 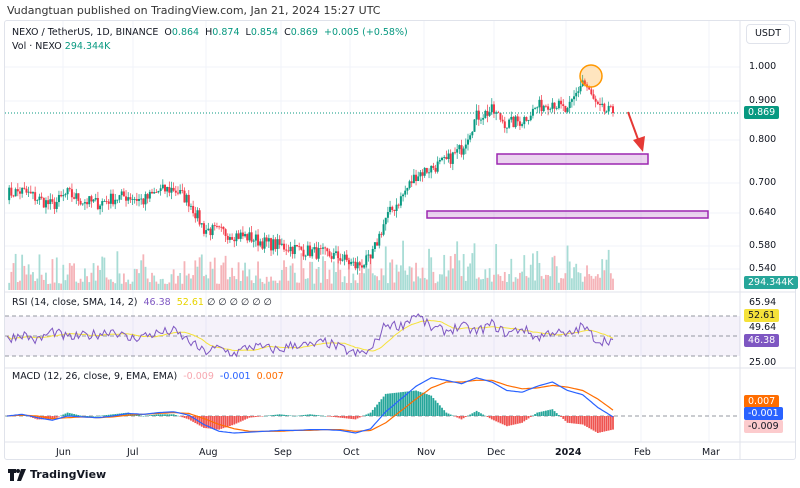 I want to click on symbol-label: NEXO / TetherUS, 1D, BINANCE, so click(x=85, y=32).